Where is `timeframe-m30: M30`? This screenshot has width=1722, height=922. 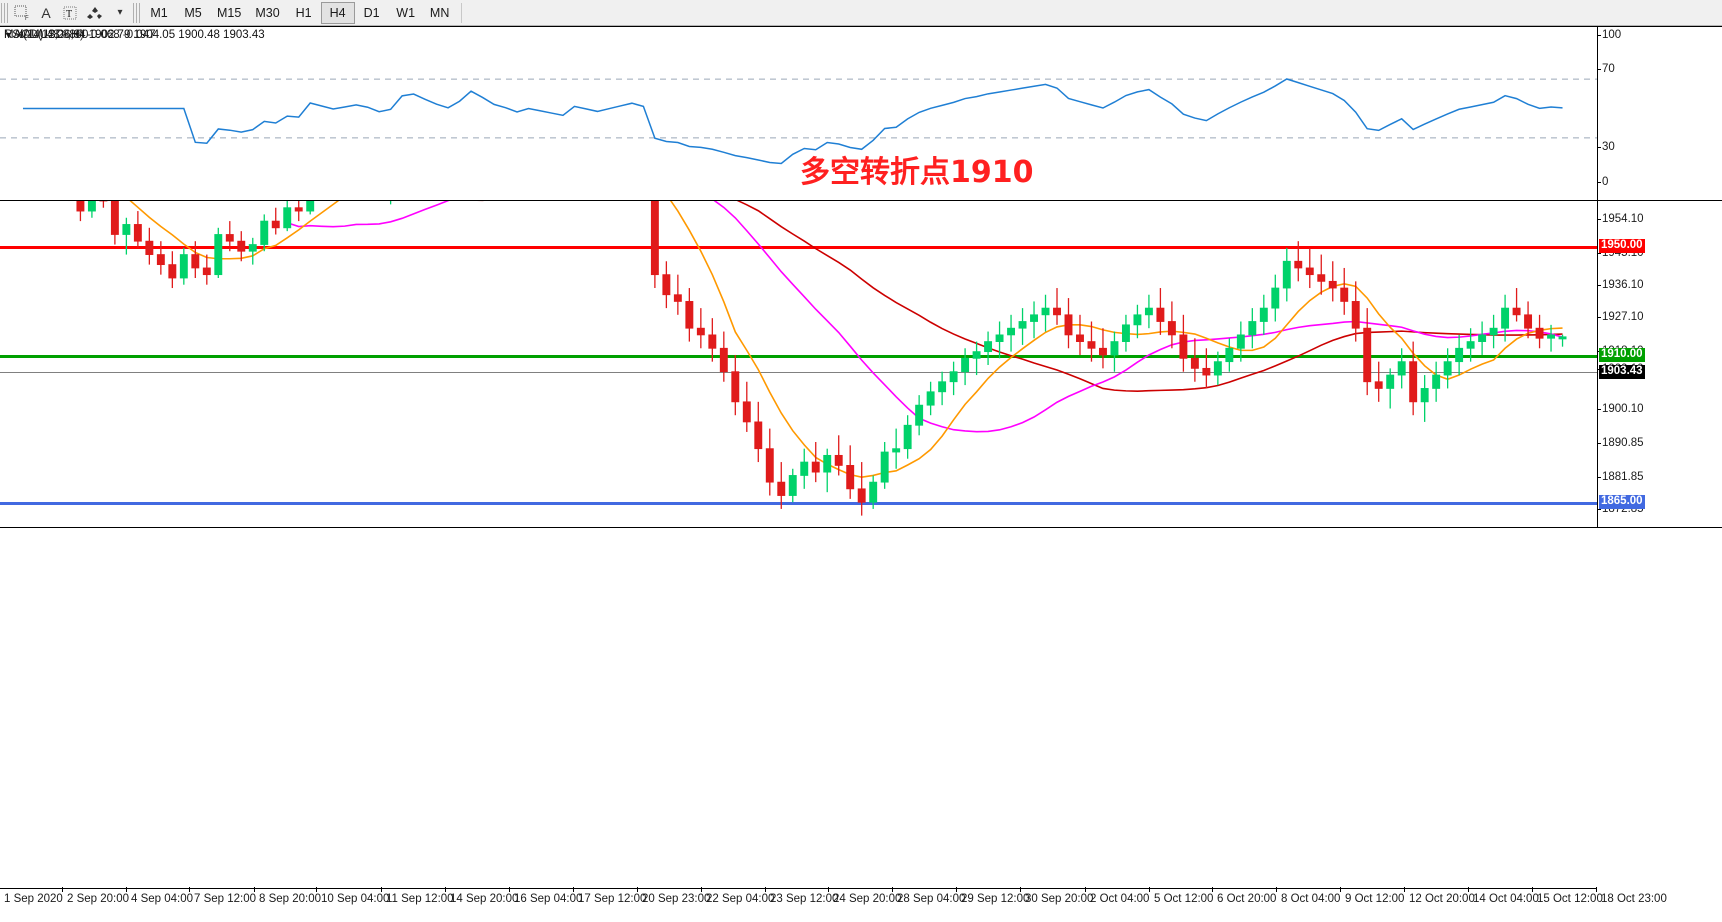
timeframe-m30: M30 is located at coordinates (267, 12).